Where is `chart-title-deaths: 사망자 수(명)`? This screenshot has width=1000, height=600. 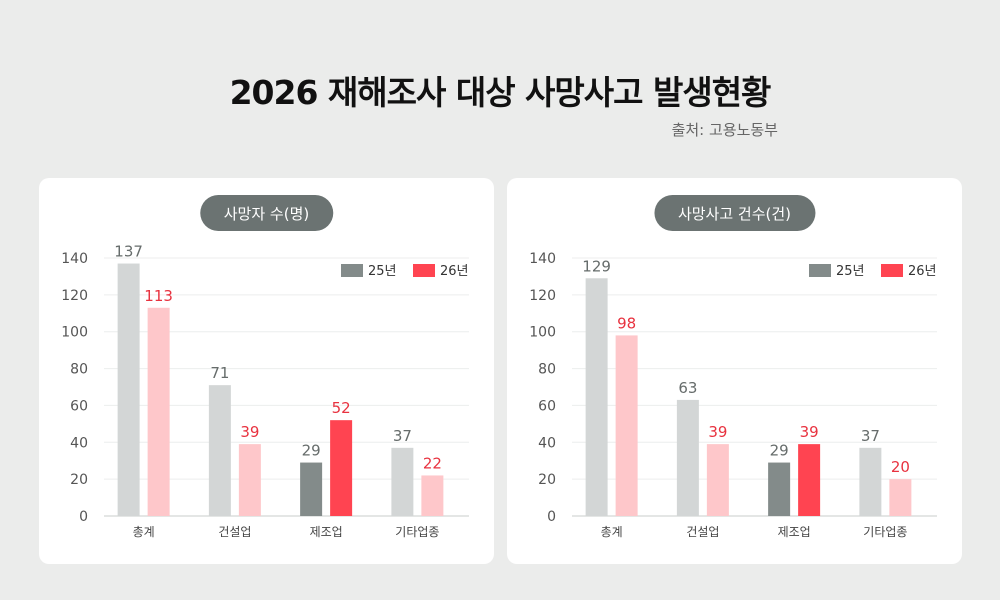
chart-title-deaths: 사망자 수(명) is located at coordinates (266, 213).